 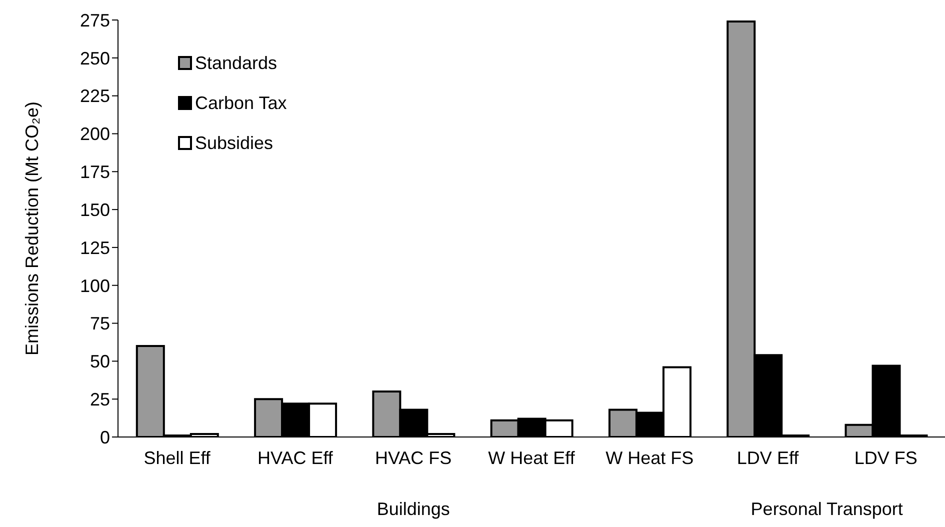 I want to click on x-tick-label: W Heat FS, so click(x=650, y=458).